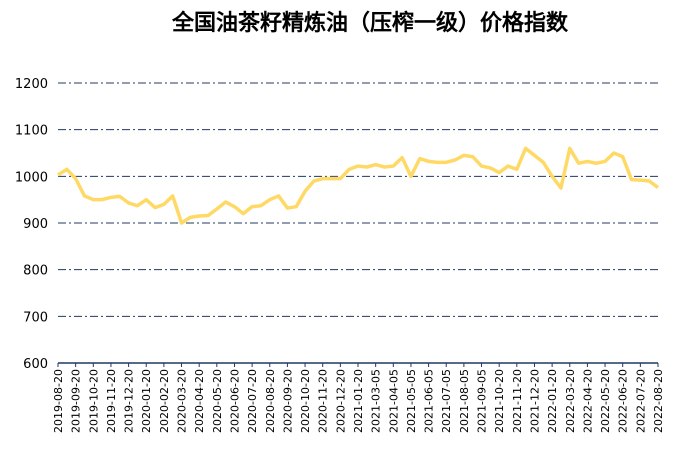 This screenshot has height=472, width=682. What do you see at coordinates (464, 401) in the screenshot?
I see `x-tick-label: 2021-08-05` at bounding box center [464, 401].